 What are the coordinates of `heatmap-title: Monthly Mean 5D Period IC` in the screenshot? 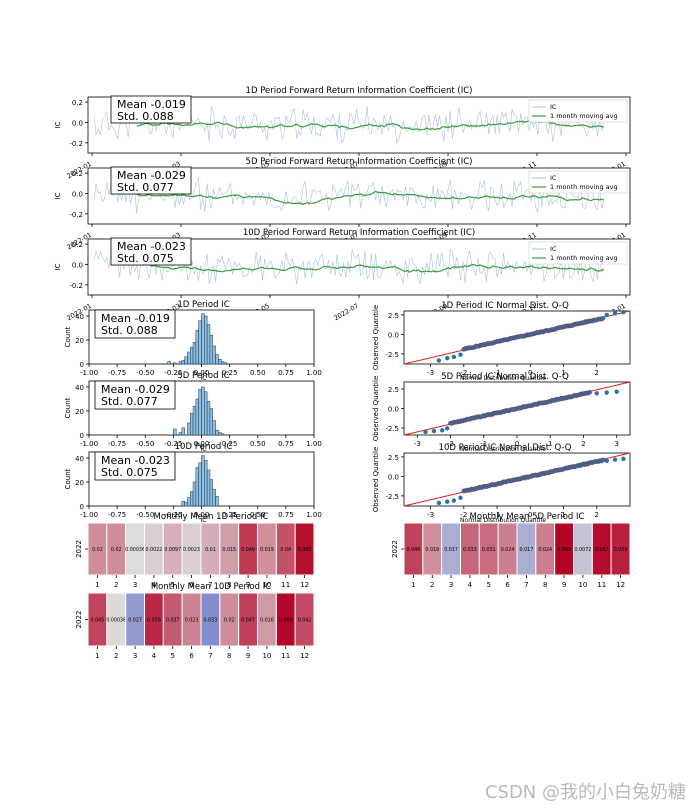 It's located at (527, 517).